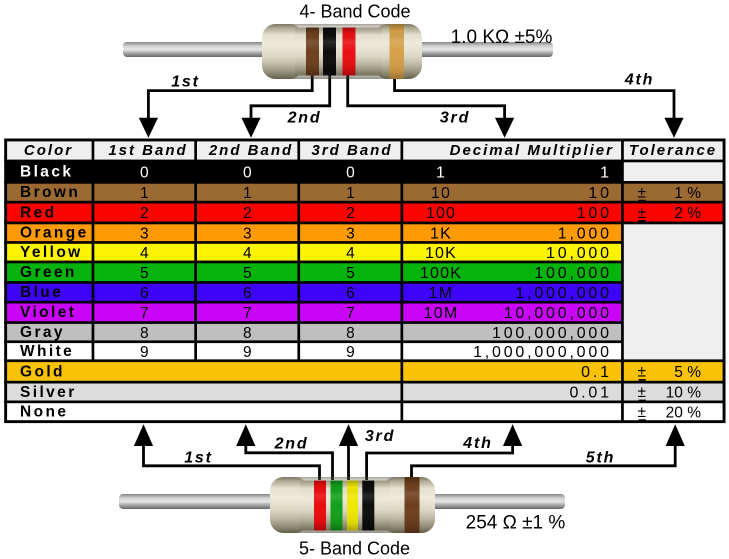 This screenshot has height=559, width=729. What do you see at coordinates (441, 233) in the screenshot?
I see `svg-text: 1K` at bounding box center [441, 233].